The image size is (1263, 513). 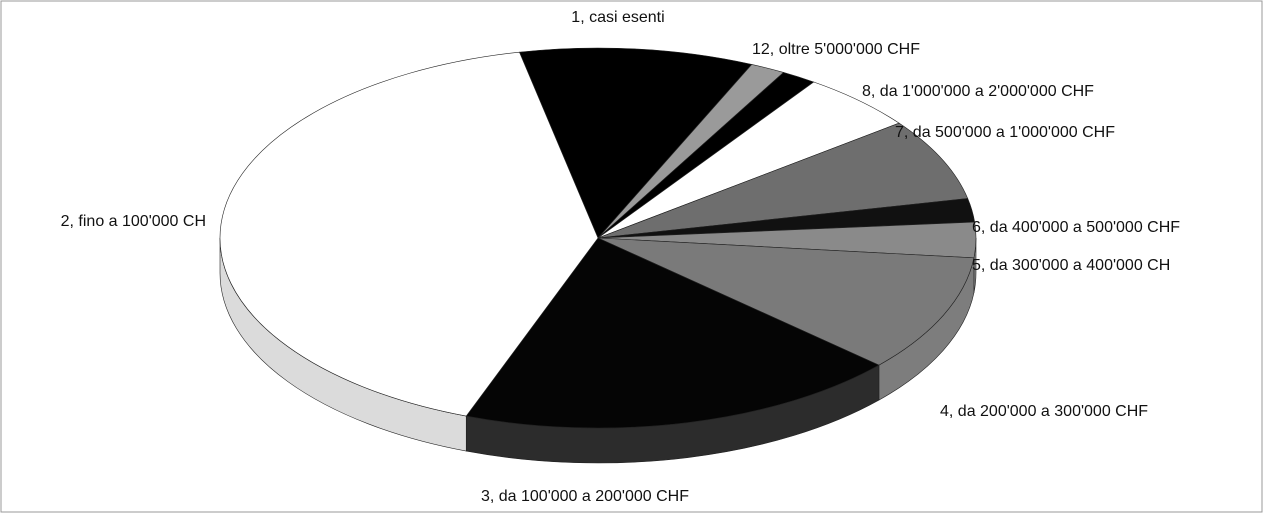 I want to click on slice-label: 8, da 1'000'000 a 2'000'000 CHF, so click(x=978, y=91).